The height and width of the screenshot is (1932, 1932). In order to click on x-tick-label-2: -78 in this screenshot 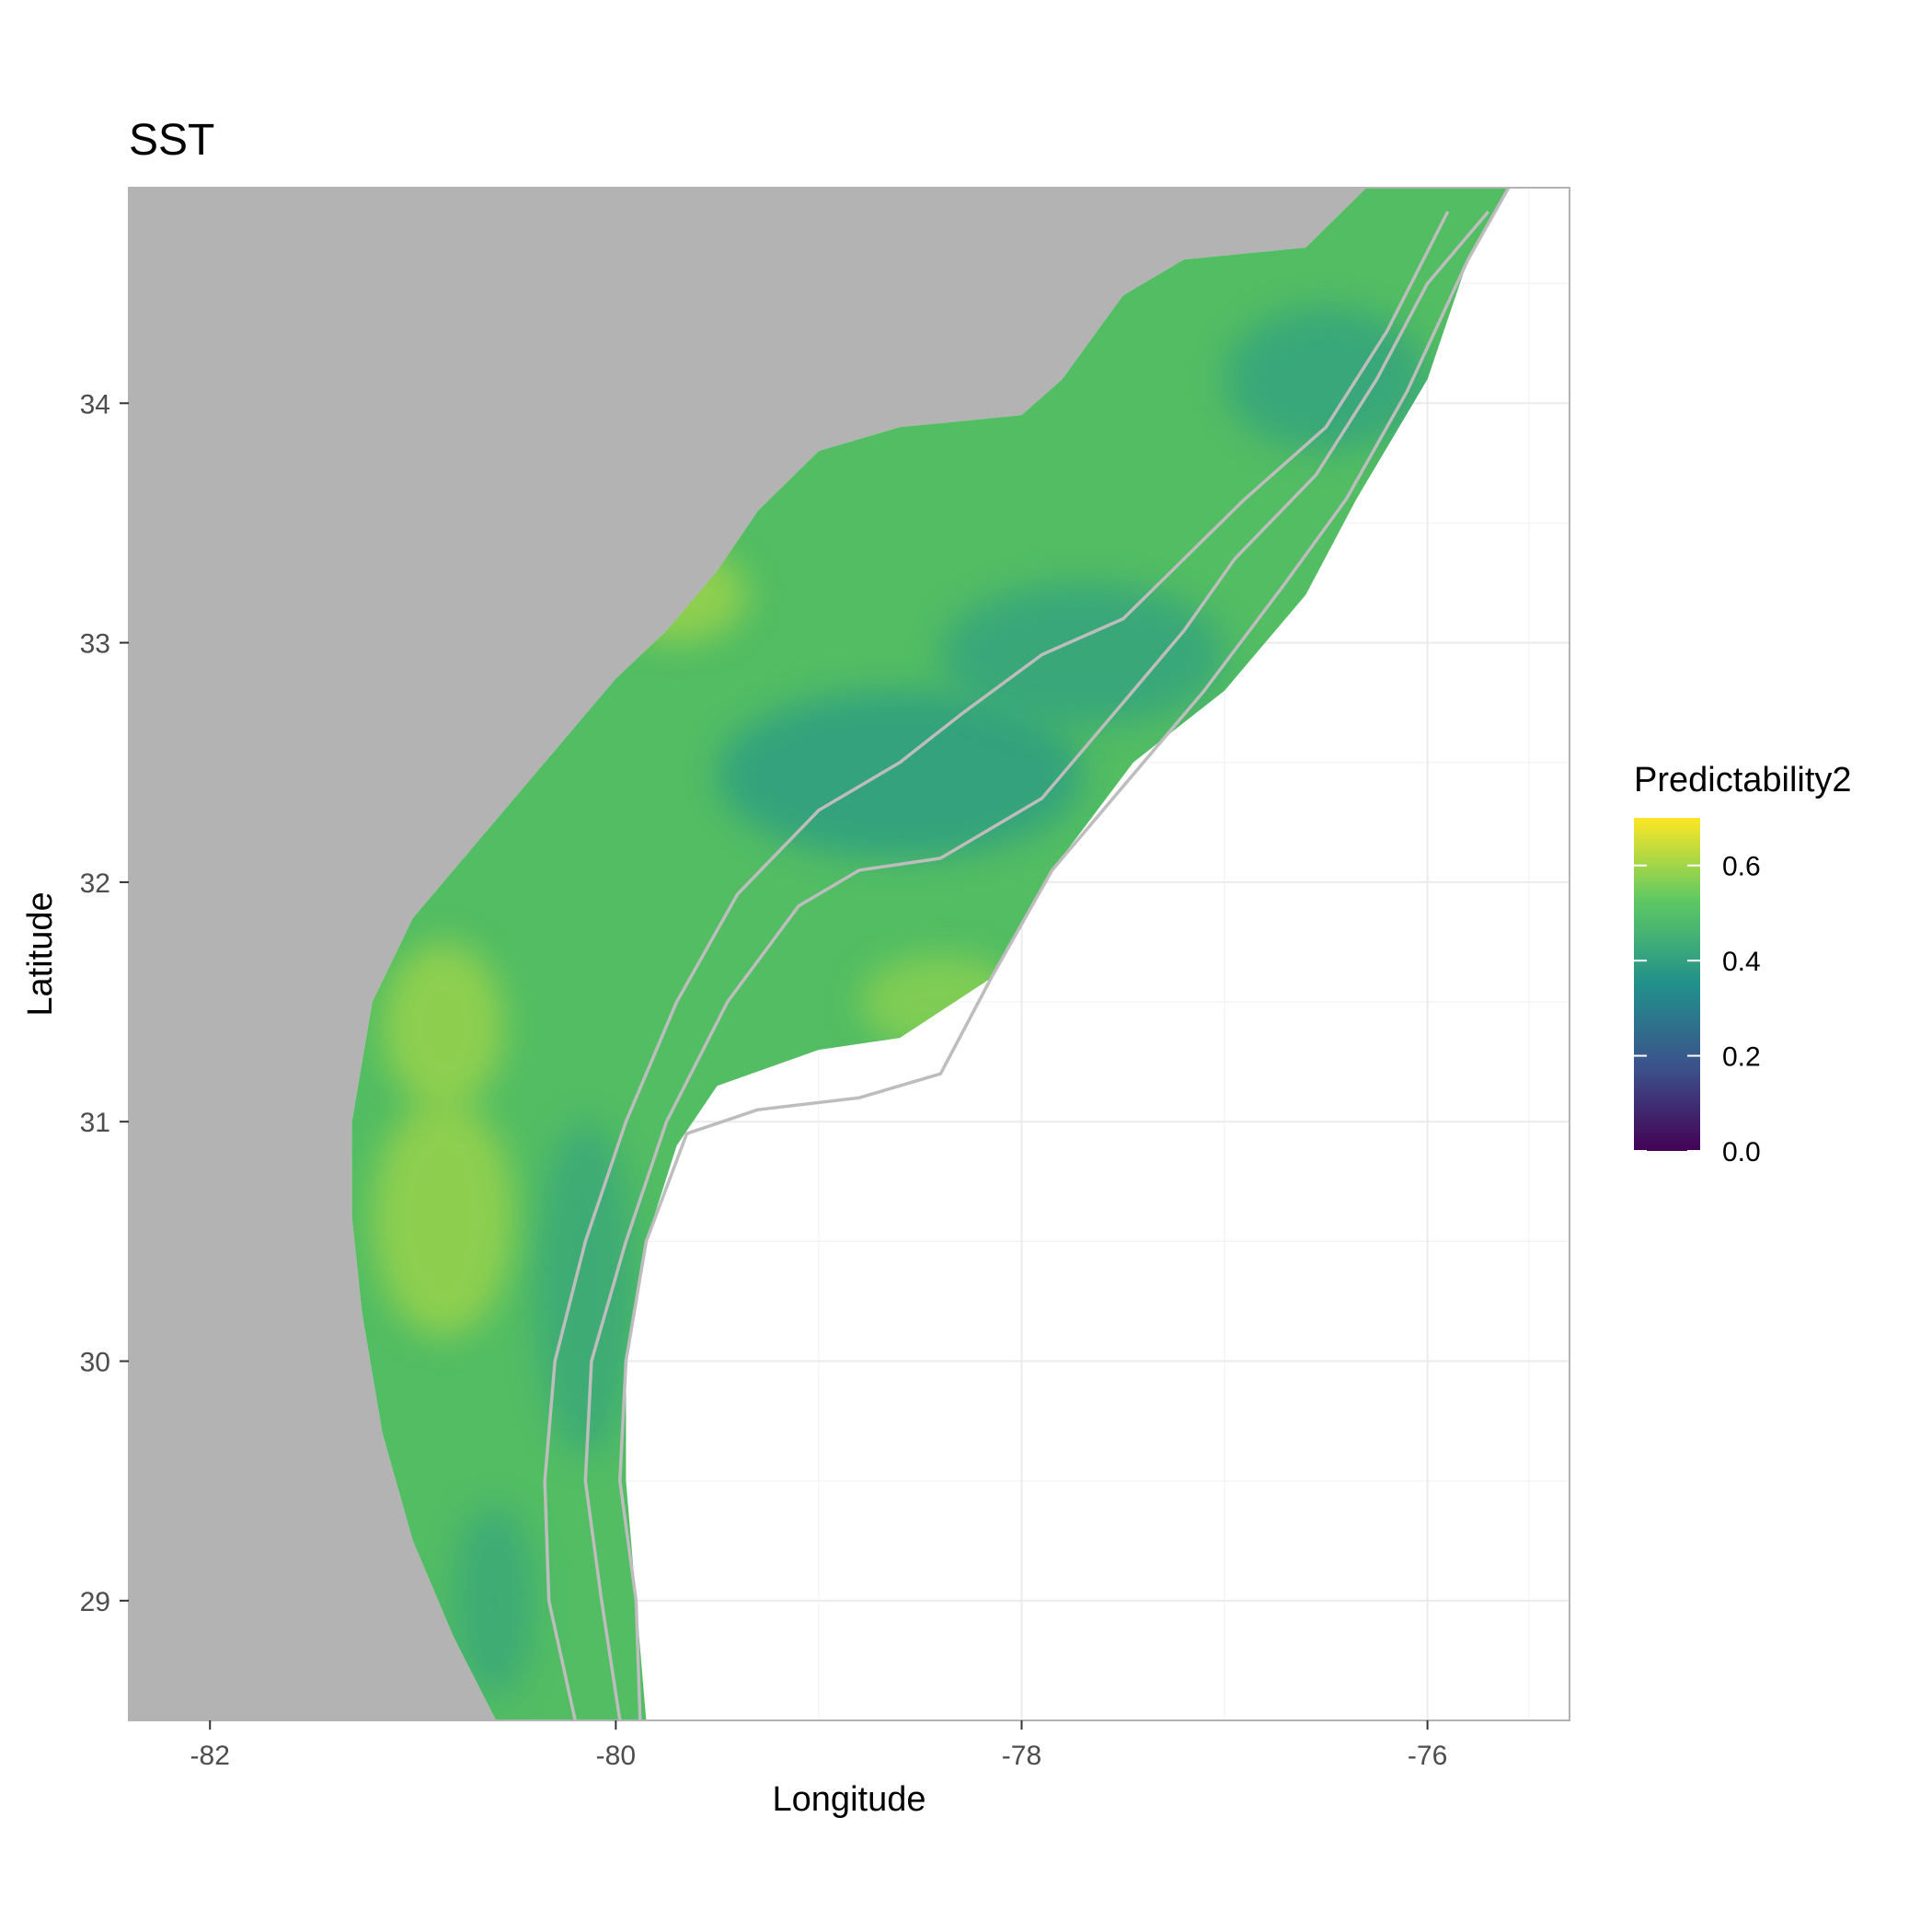, I will do `click(1021, 1756)`.